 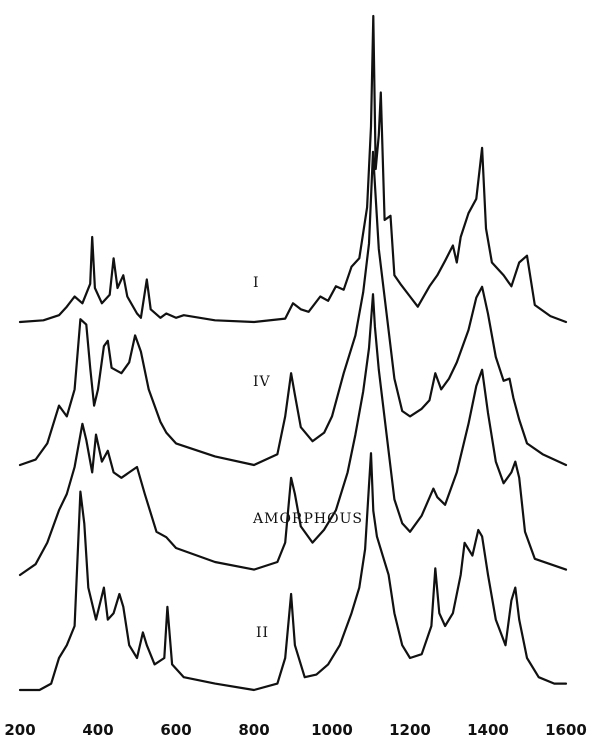 I want to click on x-tick-label: 1000, so click(x=332, y=730).